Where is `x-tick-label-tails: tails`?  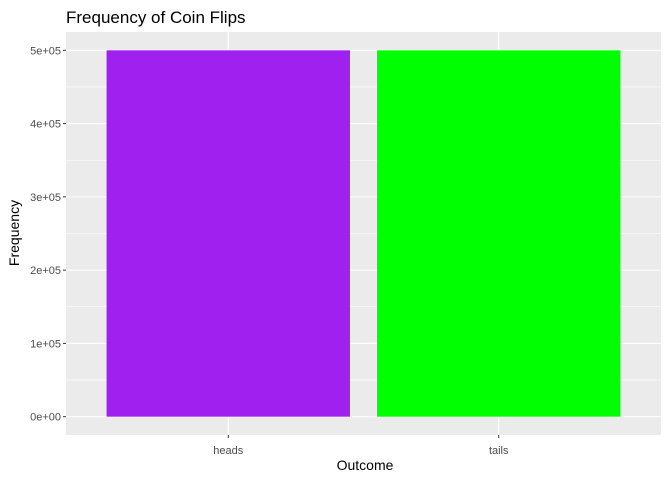
x-tick-label-tails: tails is located at coordinates (499, 451).